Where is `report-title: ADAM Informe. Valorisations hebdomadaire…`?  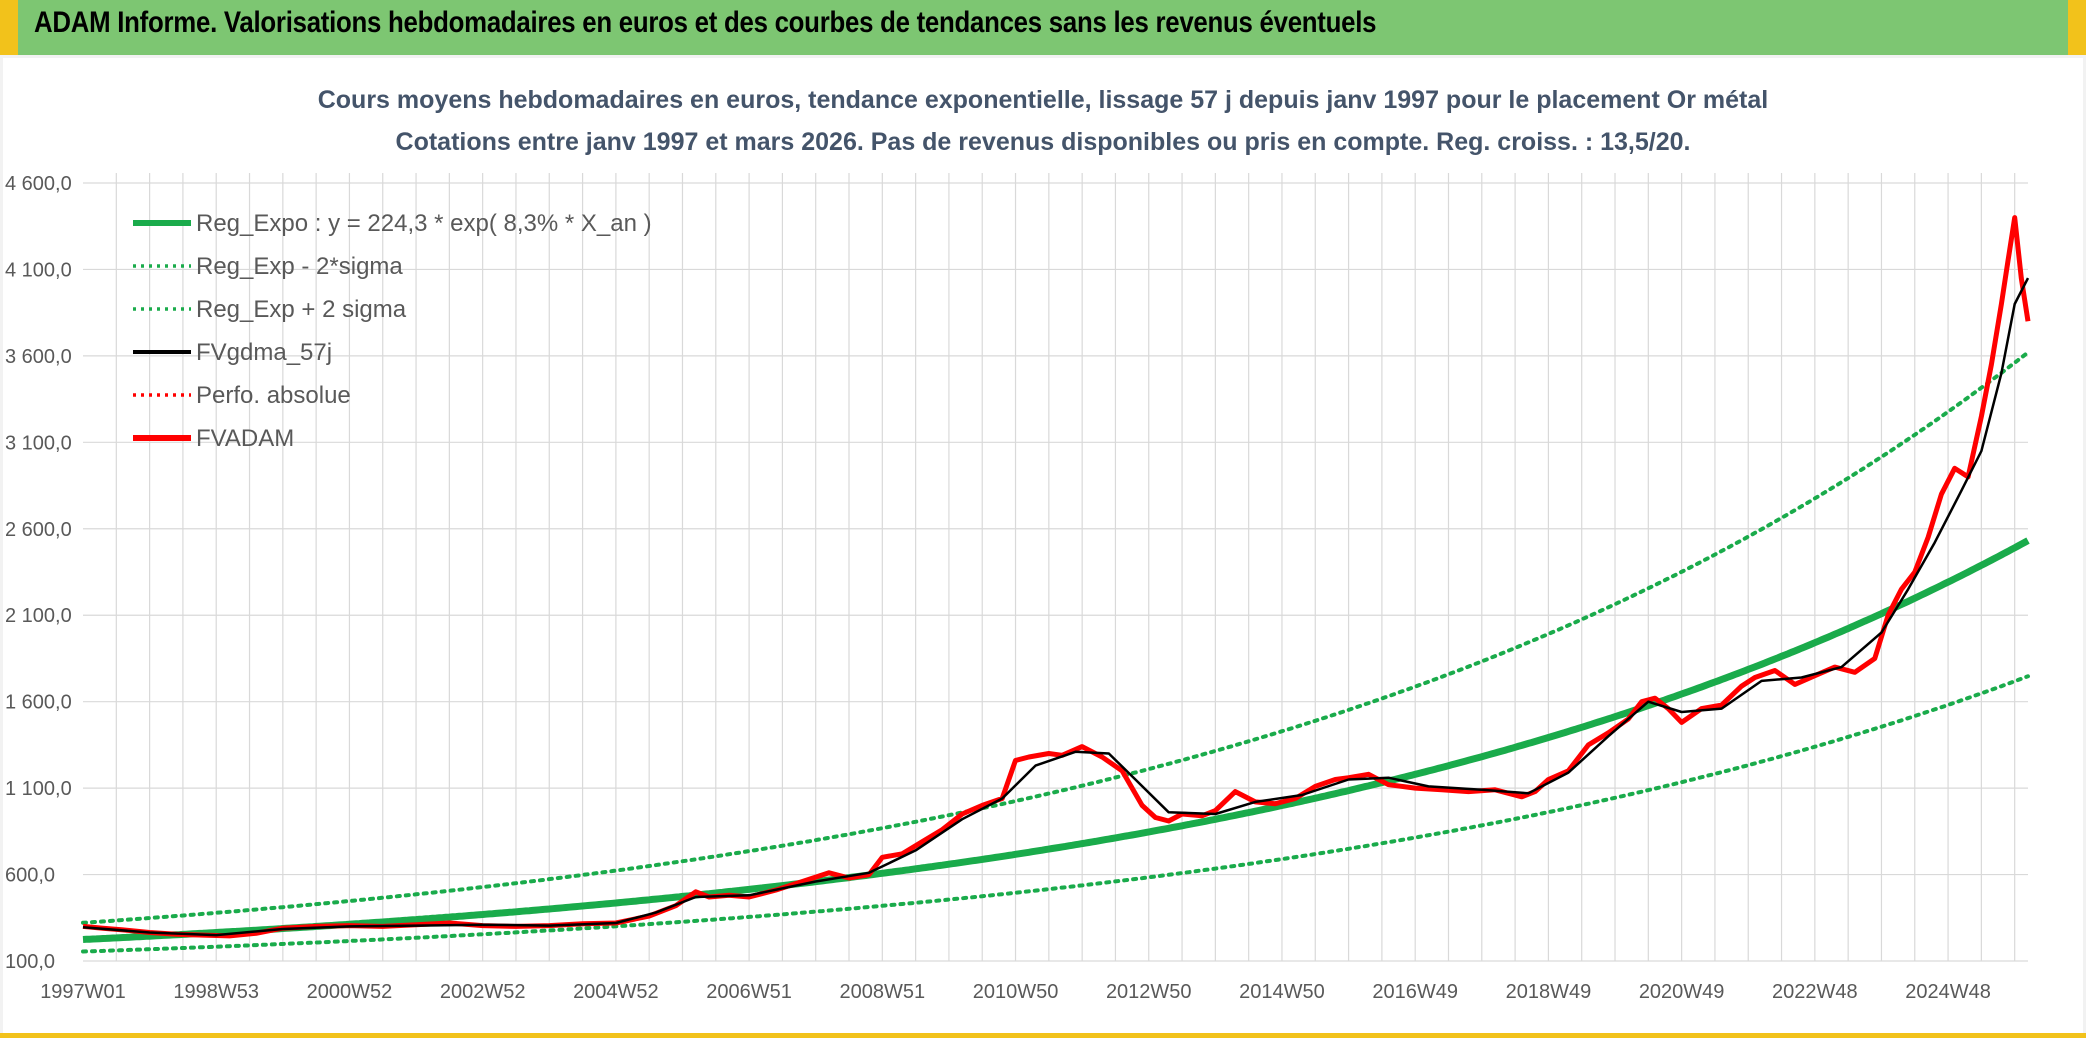
report-title: ADAM Informe. Valorisations hebdomadaire… is located at coordinates (705, 22).